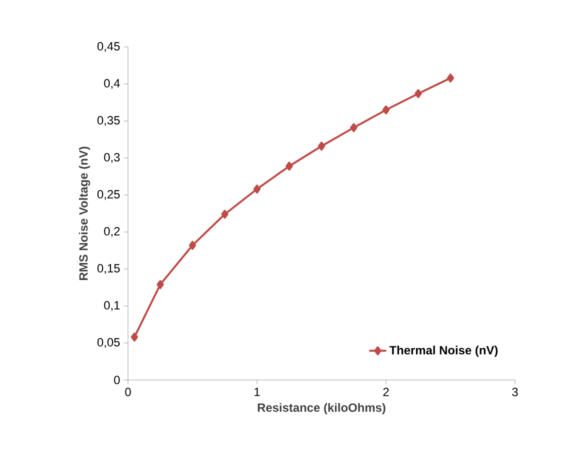  I want to click on legend-label: Thermal Noise (nV), so click(443, 351).